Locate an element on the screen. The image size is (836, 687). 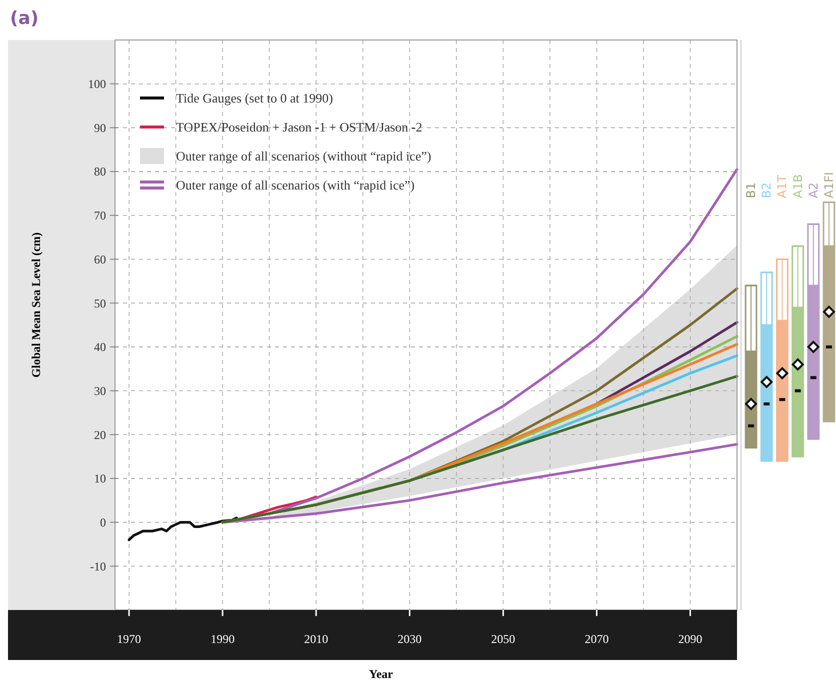
x-tick-label: B2 is located at coordinates (767, 190).